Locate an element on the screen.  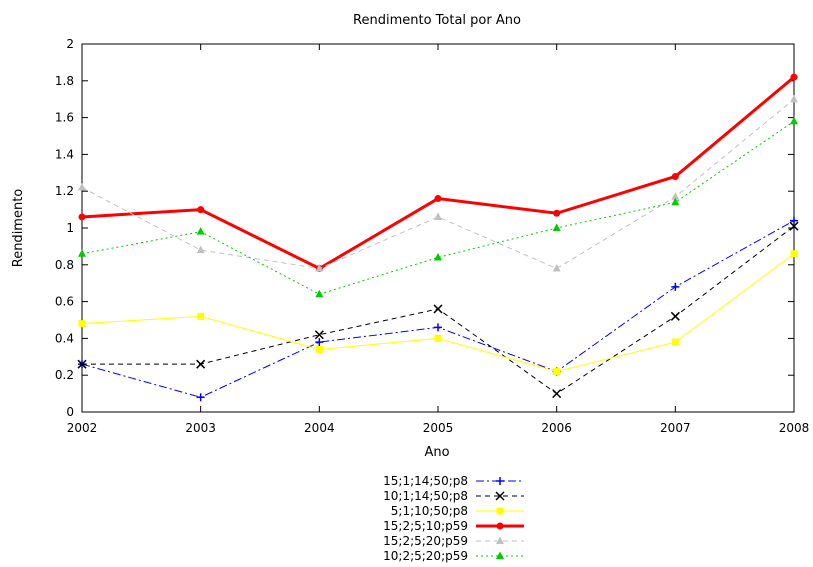
y-tick-label: 2 is located at coordinates (70, 44).